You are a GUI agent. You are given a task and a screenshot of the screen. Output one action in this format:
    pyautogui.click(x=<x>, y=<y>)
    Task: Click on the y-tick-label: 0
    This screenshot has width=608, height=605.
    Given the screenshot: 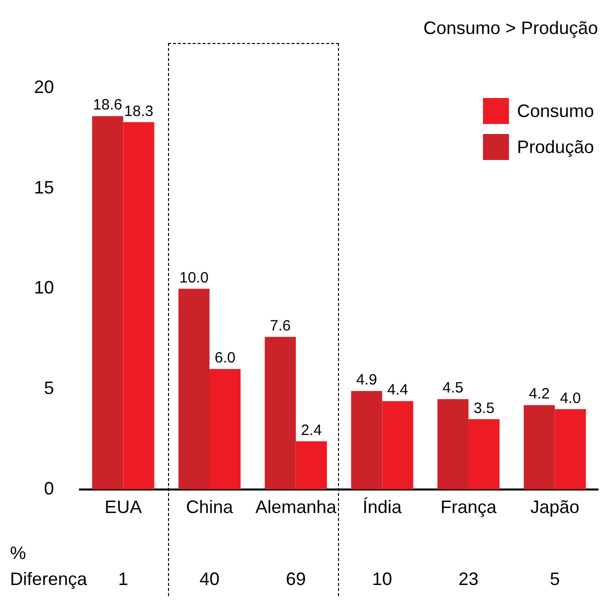 What is the action you would take?
    pyautogui.click(x=49, y=488)
    